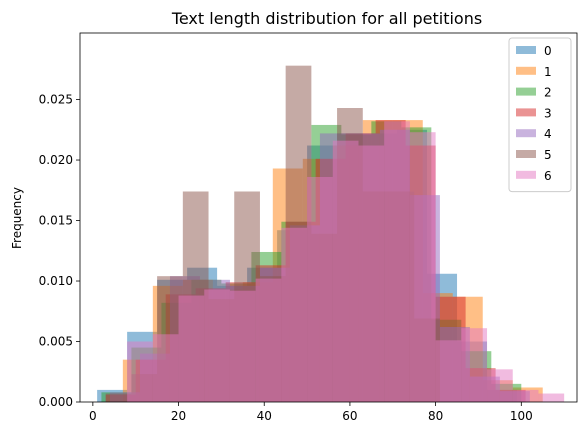  Describe the element at coordinates (548, 51) in the screenshot. I see `legend-label: 0` at that location.